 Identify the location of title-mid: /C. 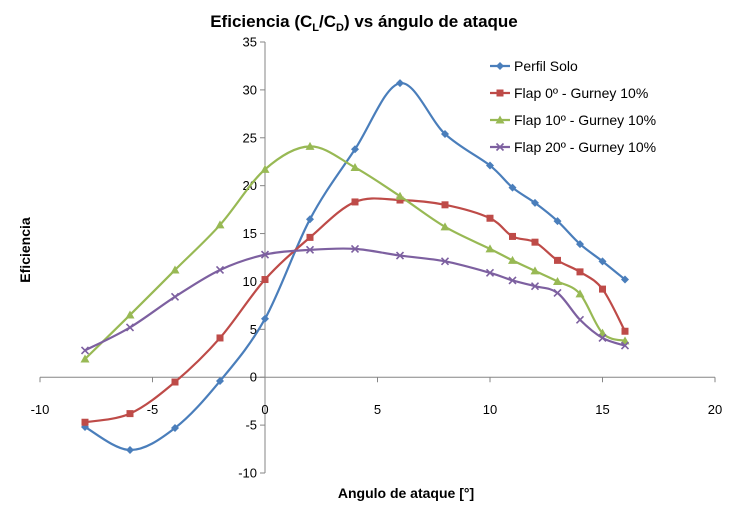
(327, 21).